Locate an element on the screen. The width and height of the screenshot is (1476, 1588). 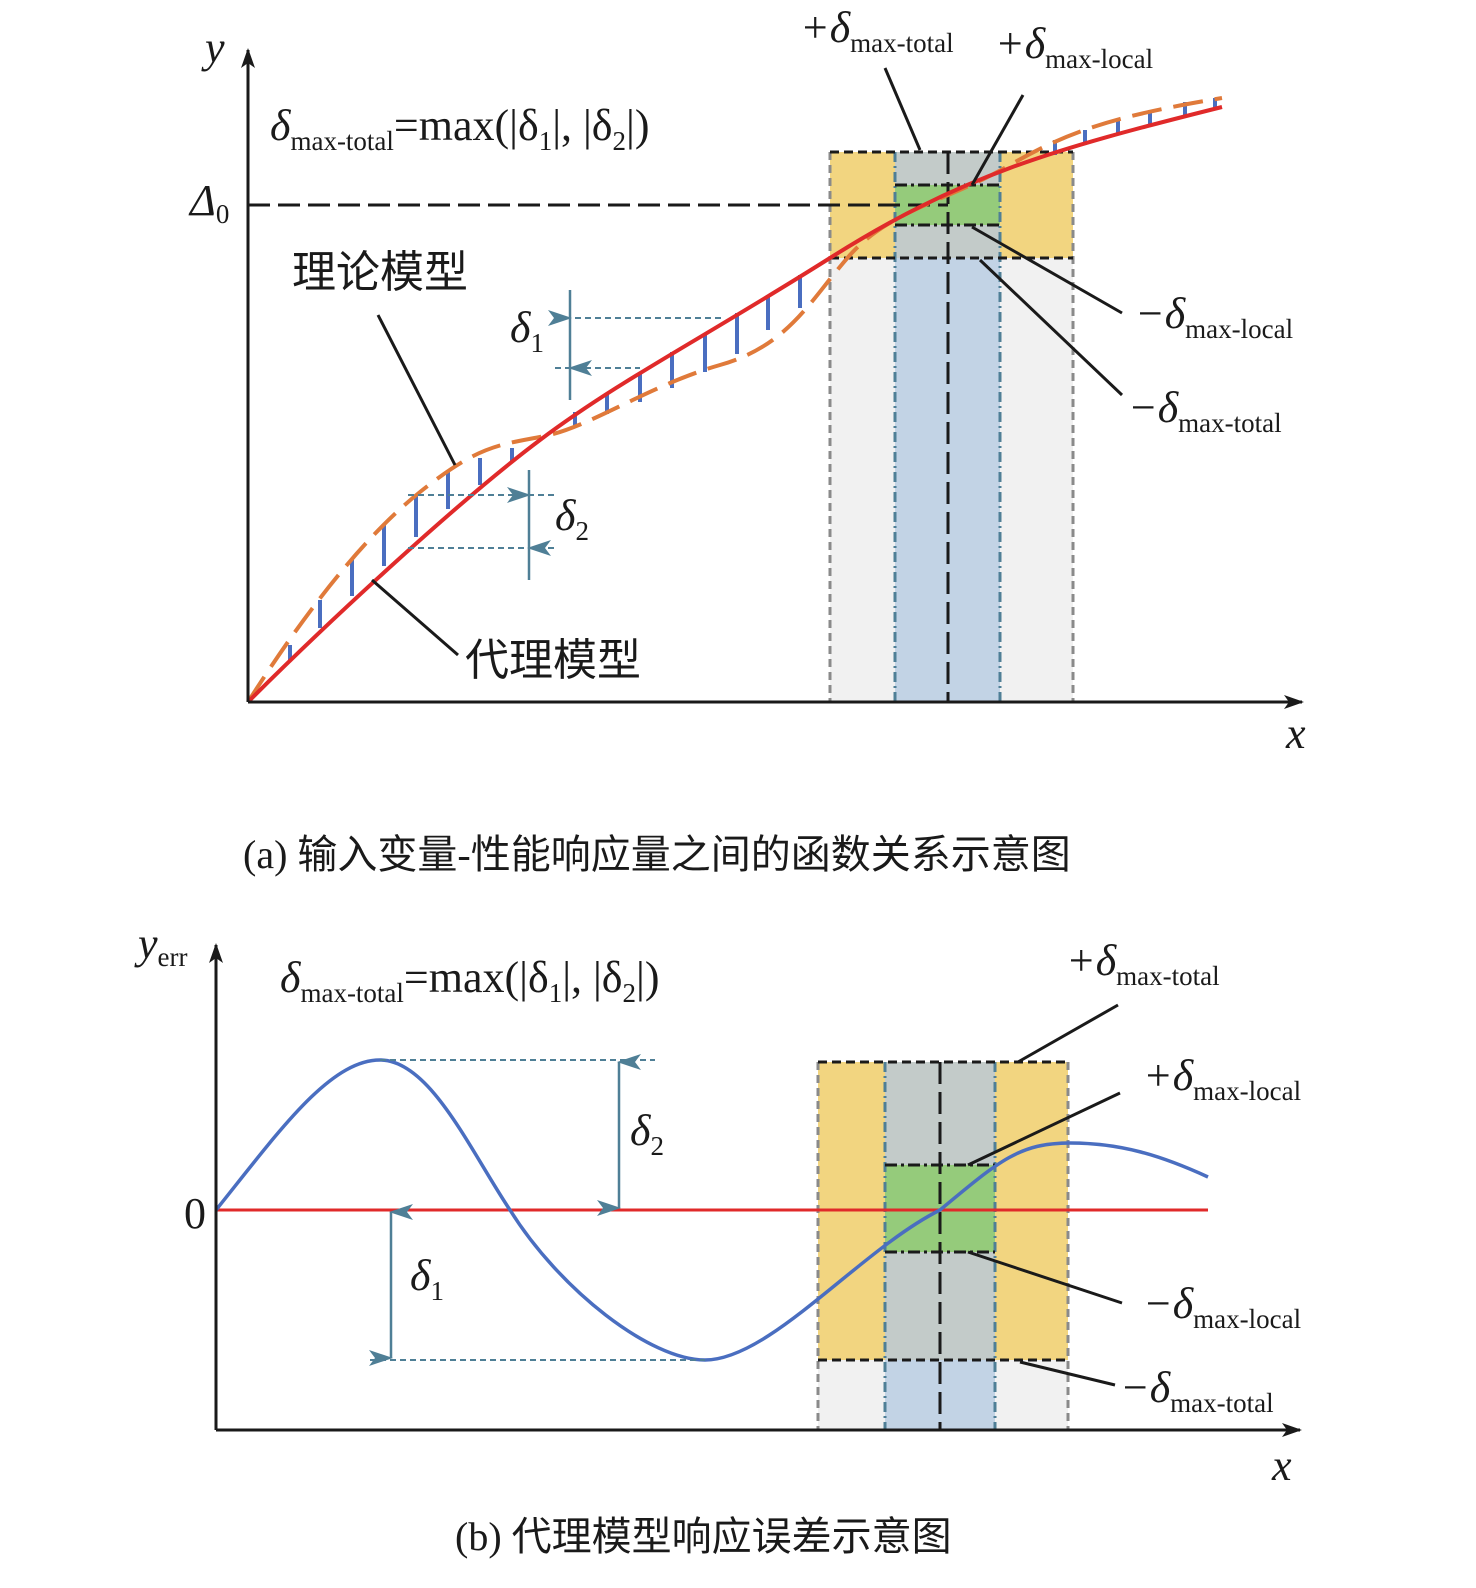
delta-guides is located at coordinates (537, 1210).